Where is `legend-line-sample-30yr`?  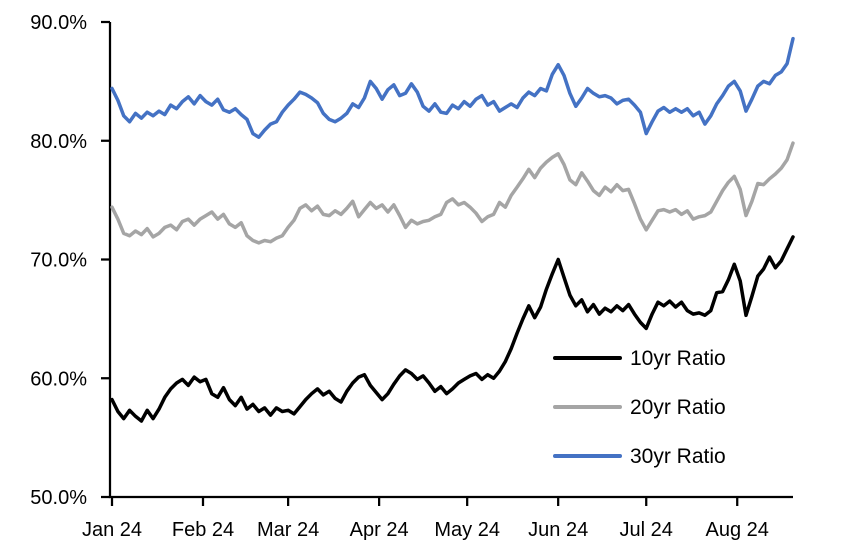 legend-line-sample-30yr is located at coordinates (587, 456).